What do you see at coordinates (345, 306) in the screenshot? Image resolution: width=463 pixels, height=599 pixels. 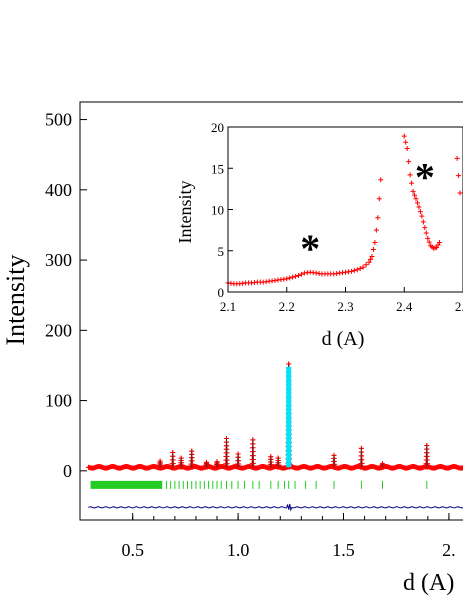 I see `inset-x-tick-label: 2.3` at bounding box center [345, 306].